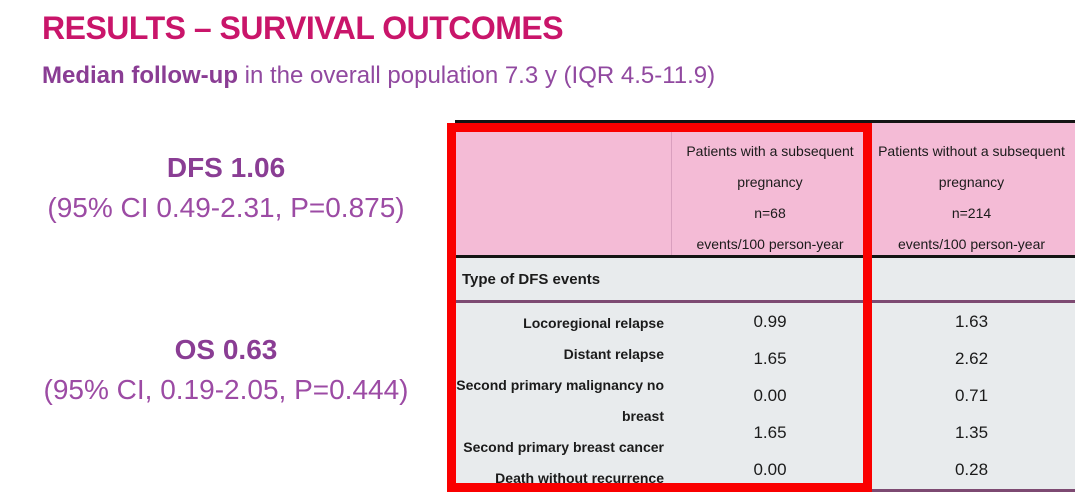 The height and width of the screenshot is (500, 1080). What do you see at coordinates (226, 188) in the screenshot?
I see `dfs-stat-block: DFS 1.06 (95% CI 0.49-2.31, P=0.875)` at bounding box center [226, 188].